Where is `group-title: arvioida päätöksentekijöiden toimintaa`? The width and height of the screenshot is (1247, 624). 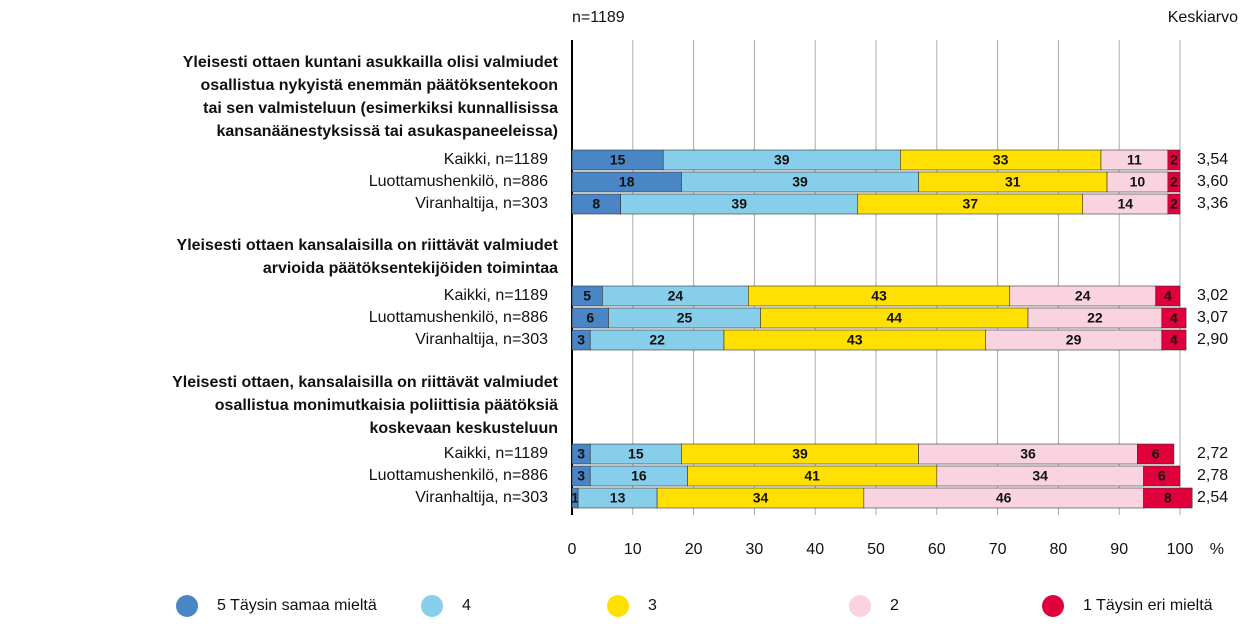 group-title: arvioida päätöksentekijöiden toimintaa is located at coordinates (410, 268).